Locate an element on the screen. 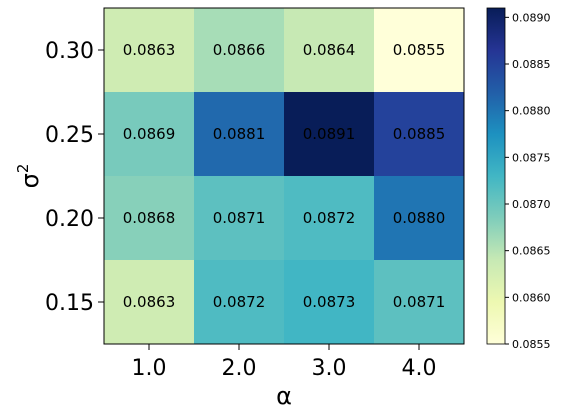 Image resolution: width=566 pixels, height=417 pixels. y-tick-label: 0.20 is located at coordinates (69, 219).